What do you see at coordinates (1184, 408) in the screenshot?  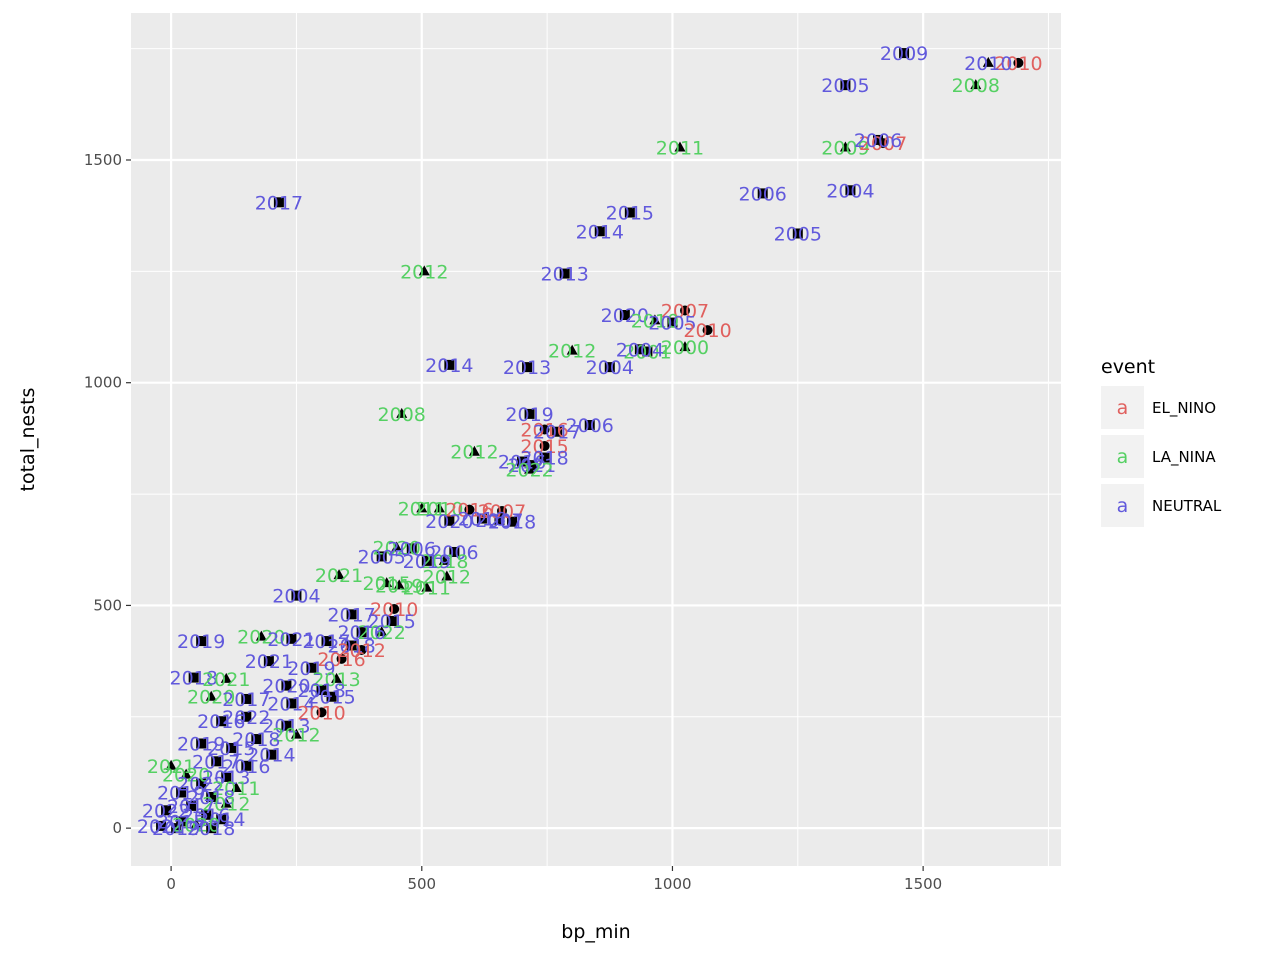 I see `legend-label-0: EL_NINO` at bounding box center [1184, 408].